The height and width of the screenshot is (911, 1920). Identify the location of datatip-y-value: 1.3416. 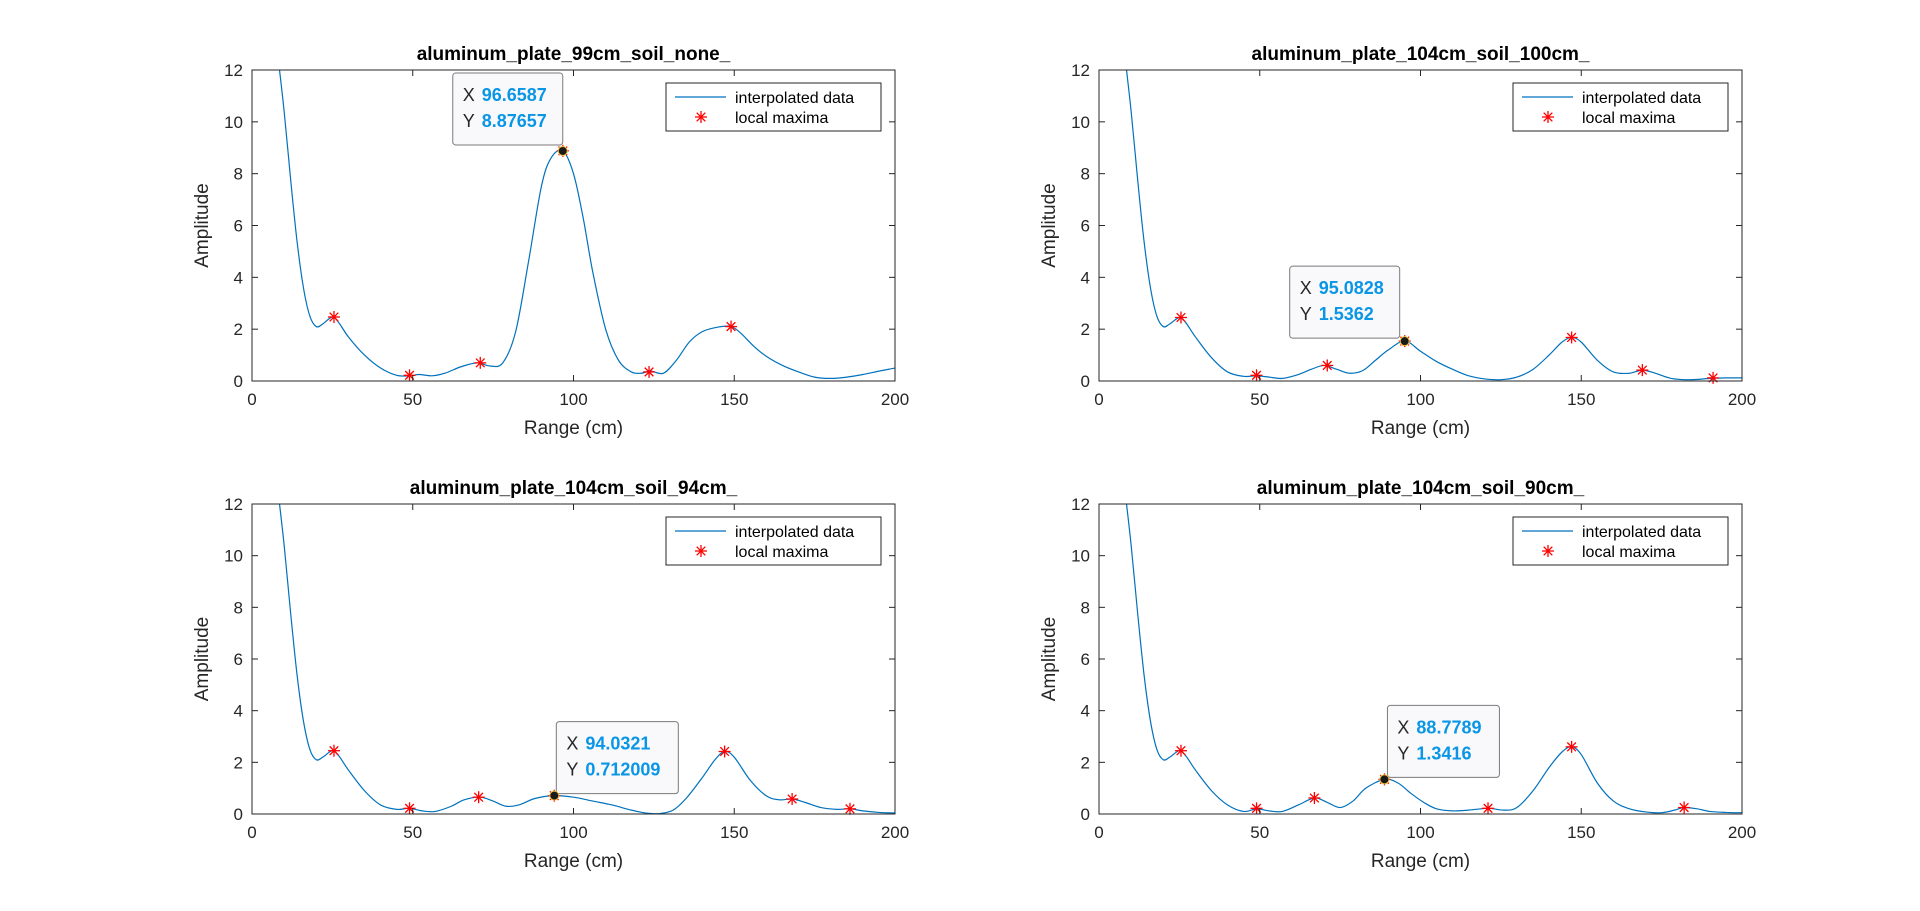
(1443, 753).